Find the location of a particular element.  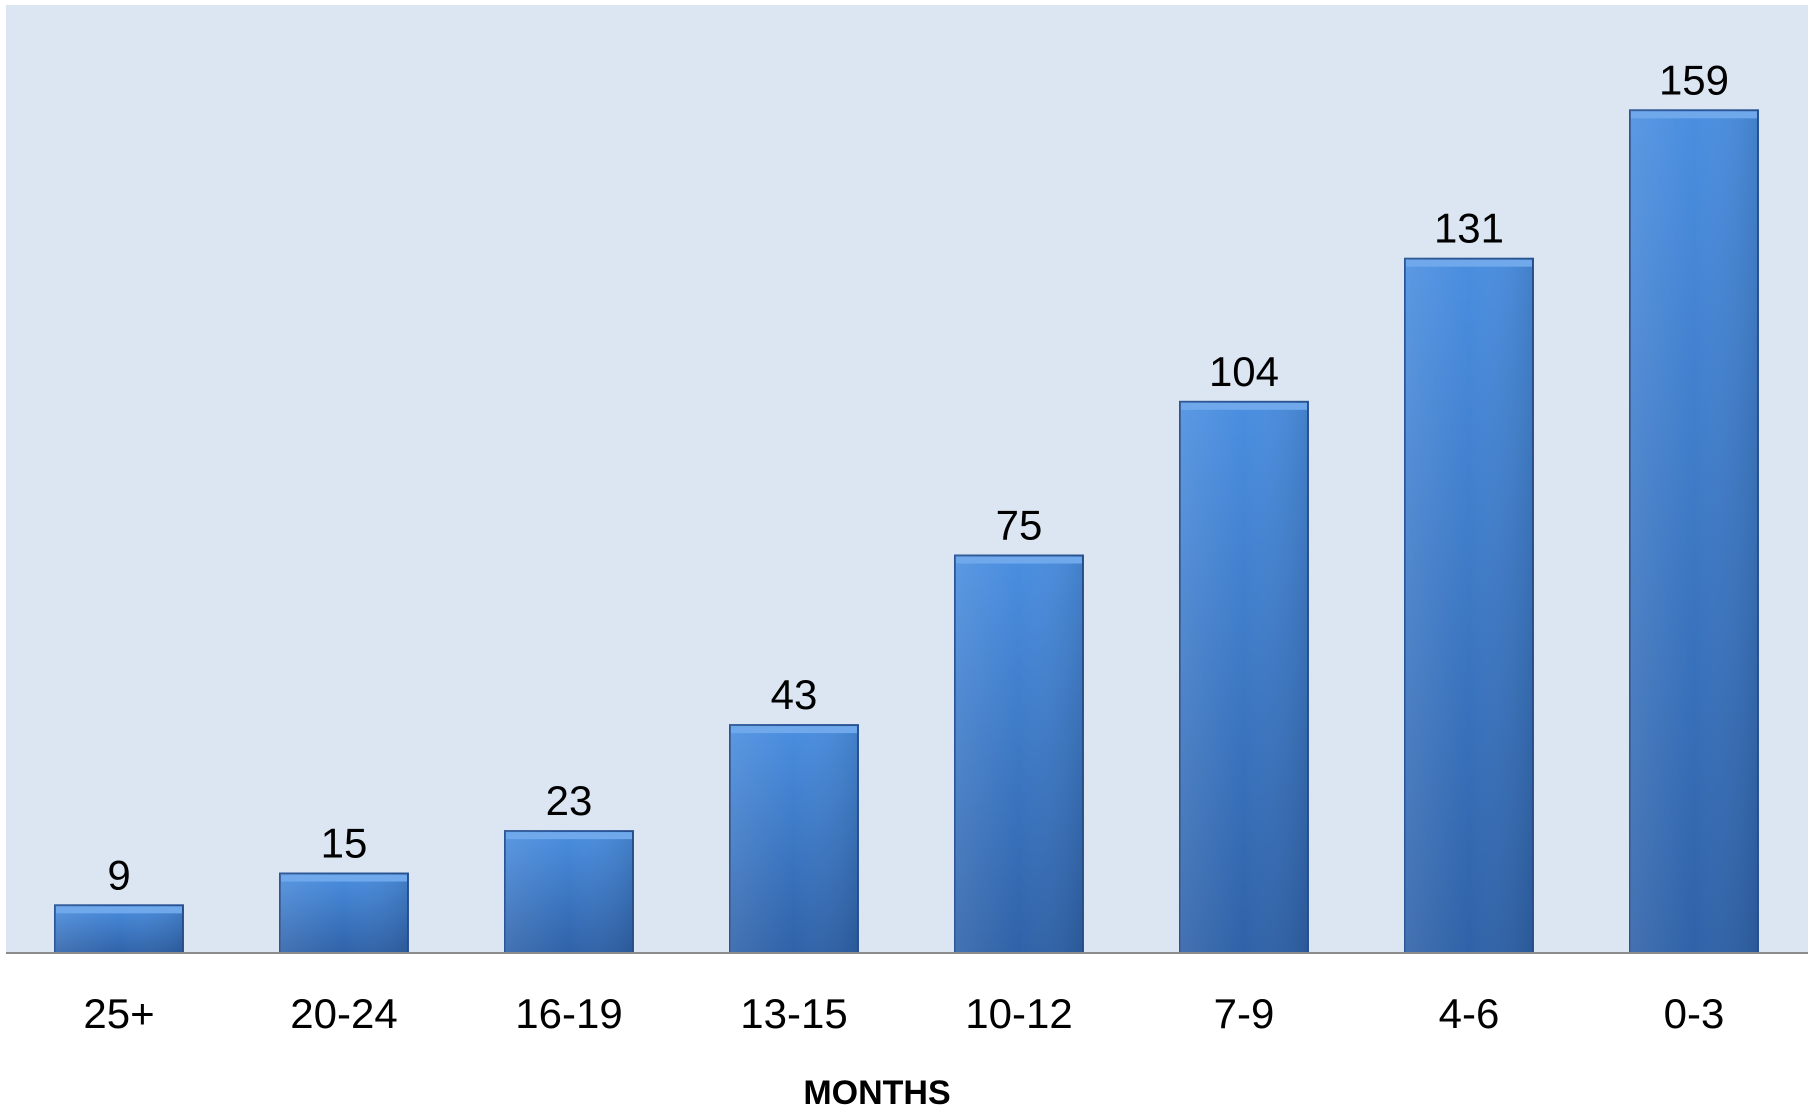

x-tick-label-7-9: 7-9 is located at coordinates (1244, 1013).